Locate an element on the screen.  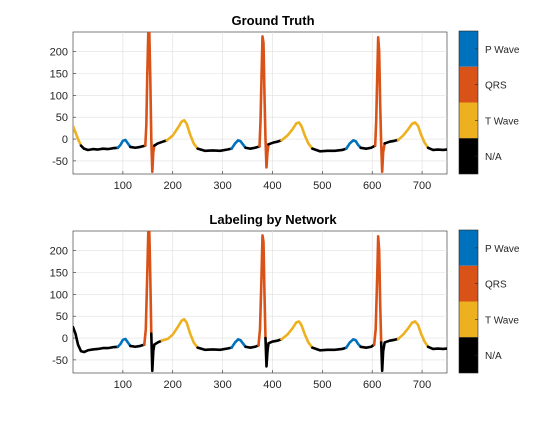
chart-title: Labeling by Network is located at coordinates (273, 219).